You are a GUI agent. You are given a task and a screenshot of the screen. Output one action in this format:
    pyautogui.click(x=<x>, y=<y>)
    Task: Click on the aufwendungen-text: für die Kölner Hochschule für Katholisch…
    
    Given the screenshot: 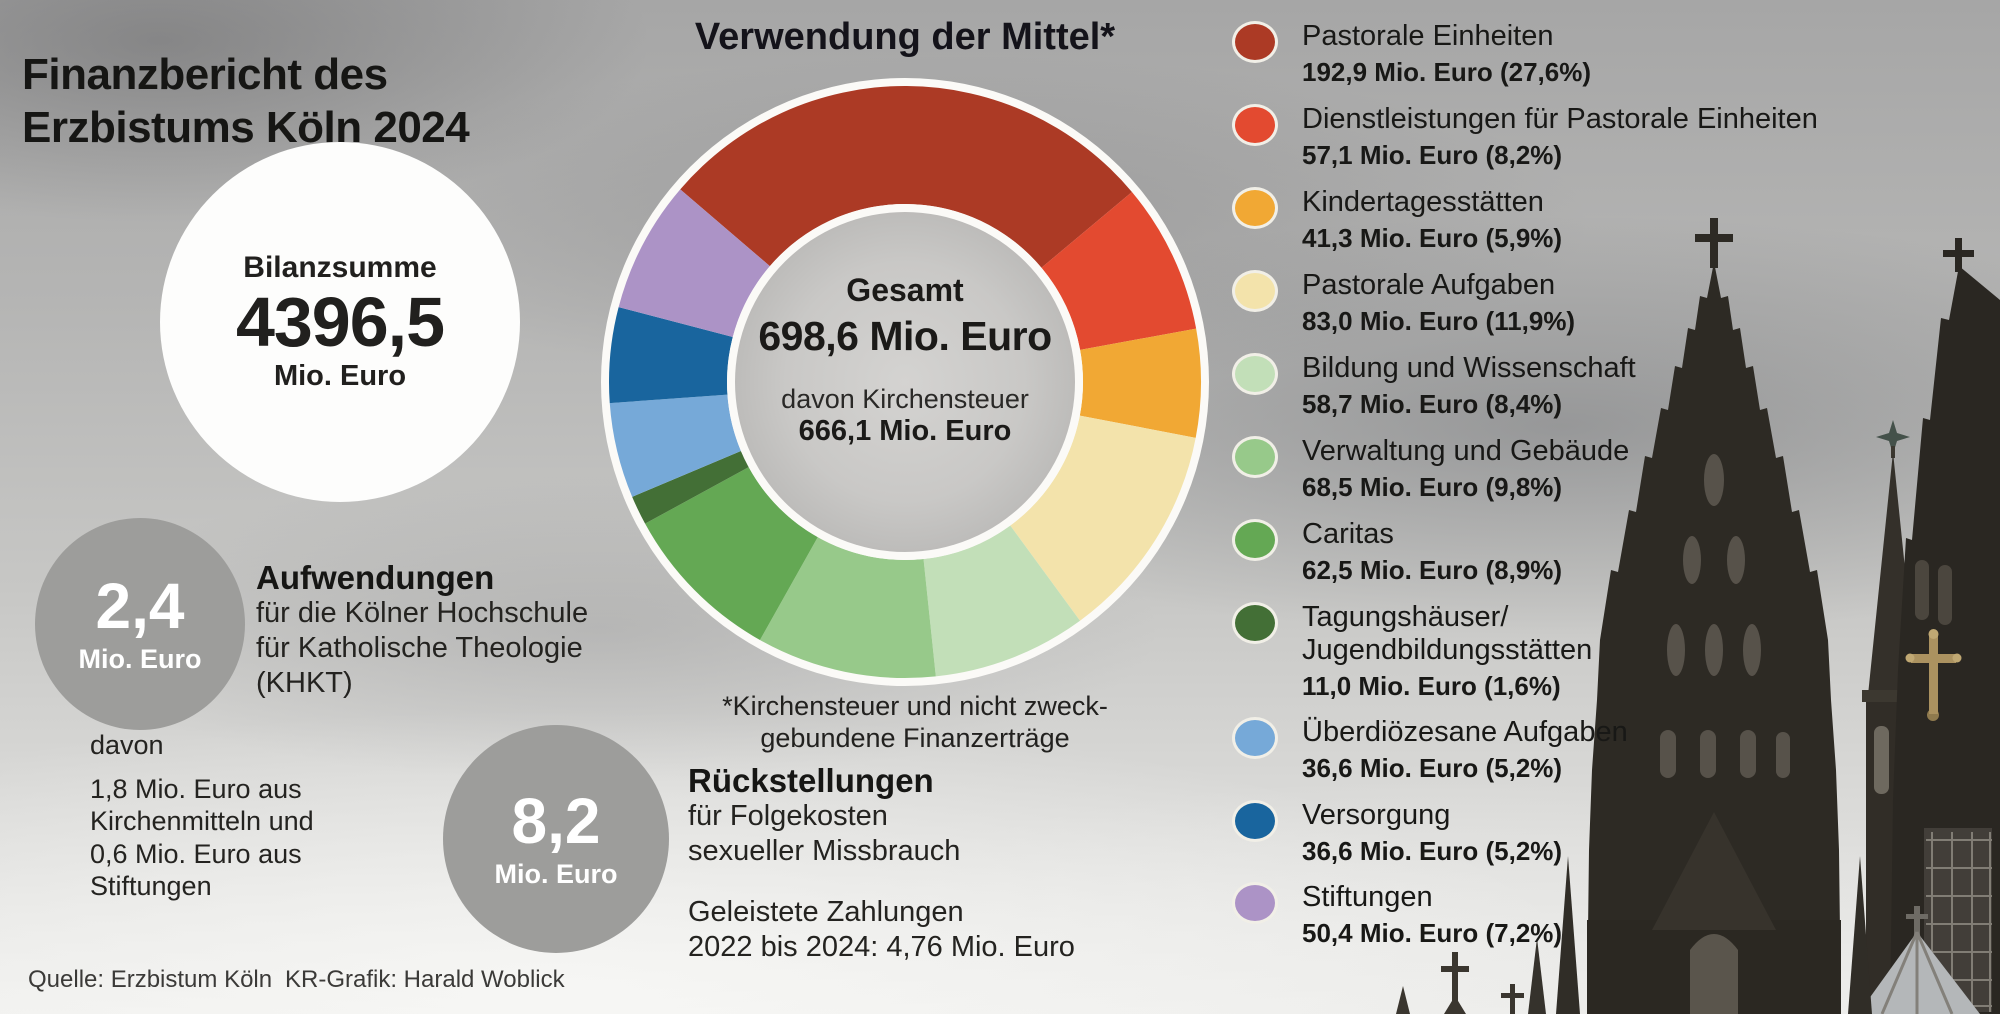 What is the action you would take?
    pyautogui.click(x=422, y=648)
    